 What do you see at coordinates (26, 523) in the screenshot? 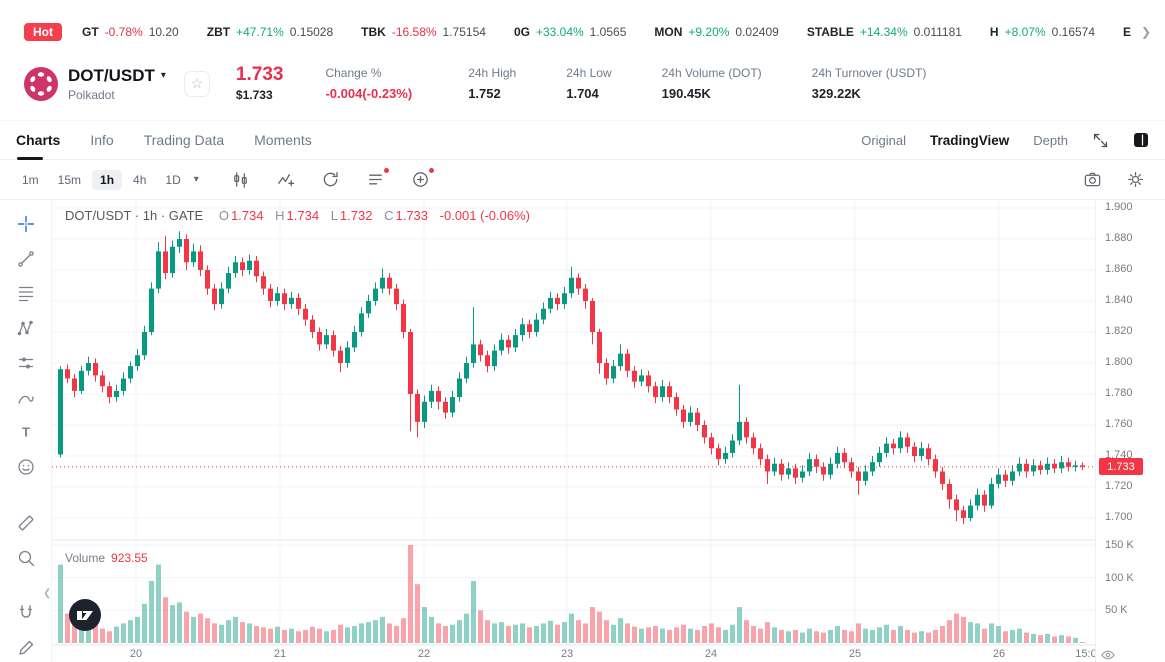
I see `ruler-tool-icon` at bounding box center [26, 523].